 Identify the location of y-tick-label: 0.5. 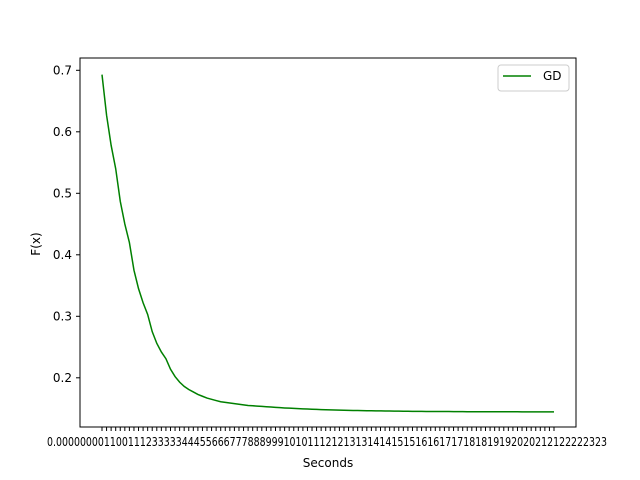
(62, 193).